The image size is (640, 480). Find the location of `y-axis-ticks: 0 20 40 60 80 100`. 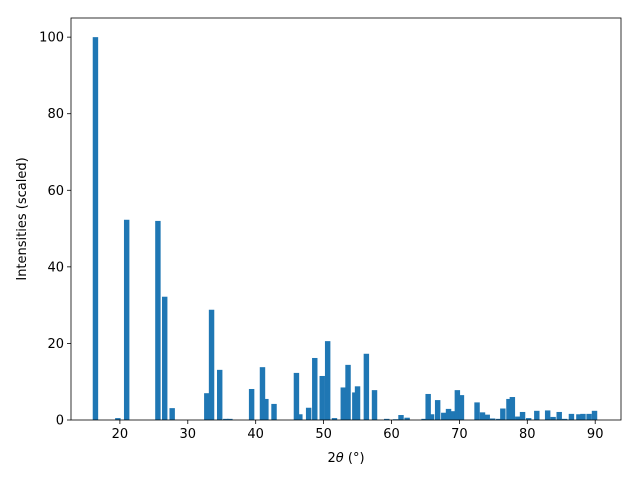

y-axis-ticks: 0 20 40 60 80 100 is located at coordinates (55, 230).